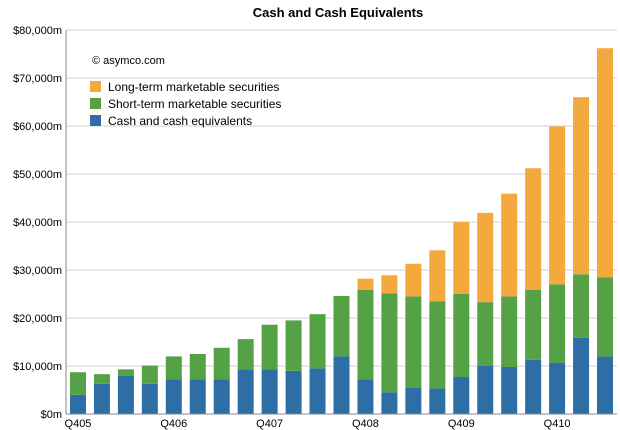 The width and height of the screenshot is (620, 430). What do you see at coordinates (461, 424) in the screenshot?
I see `x-tick-label: Q409` at bounding box center [461, 424].